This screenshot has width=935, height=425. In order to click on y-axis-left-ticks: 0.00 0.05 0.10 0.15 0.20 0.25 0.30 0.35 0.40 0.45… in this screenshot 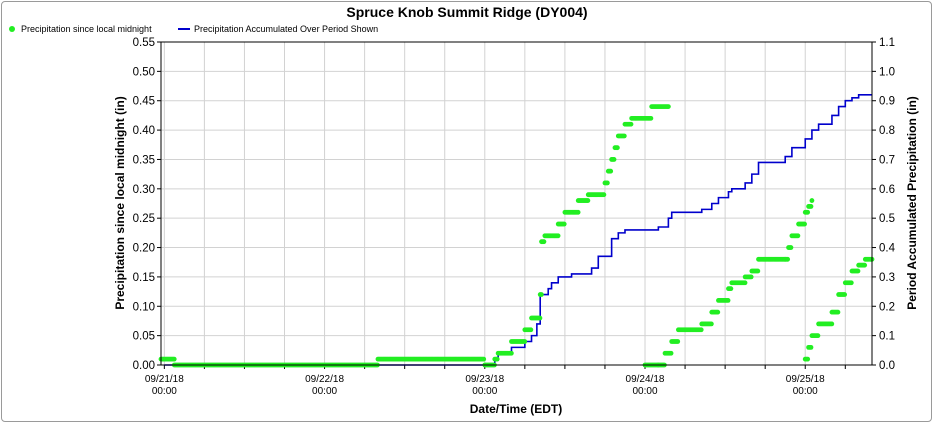, I will do `click(147, 204)`.